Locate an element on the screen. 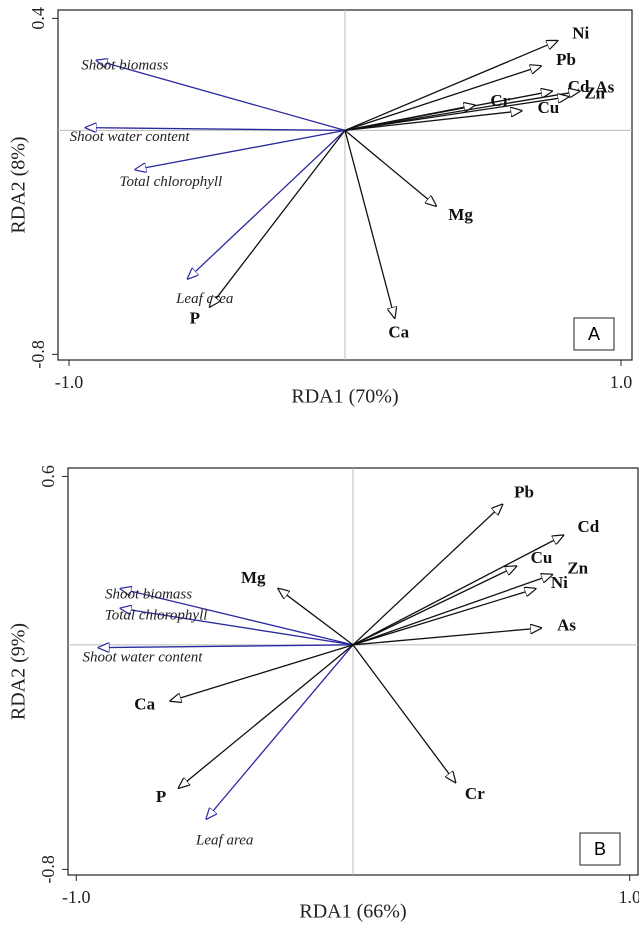 This screenshot has width=639, height=925. panel-label: A is located at coordinates (594, 334).